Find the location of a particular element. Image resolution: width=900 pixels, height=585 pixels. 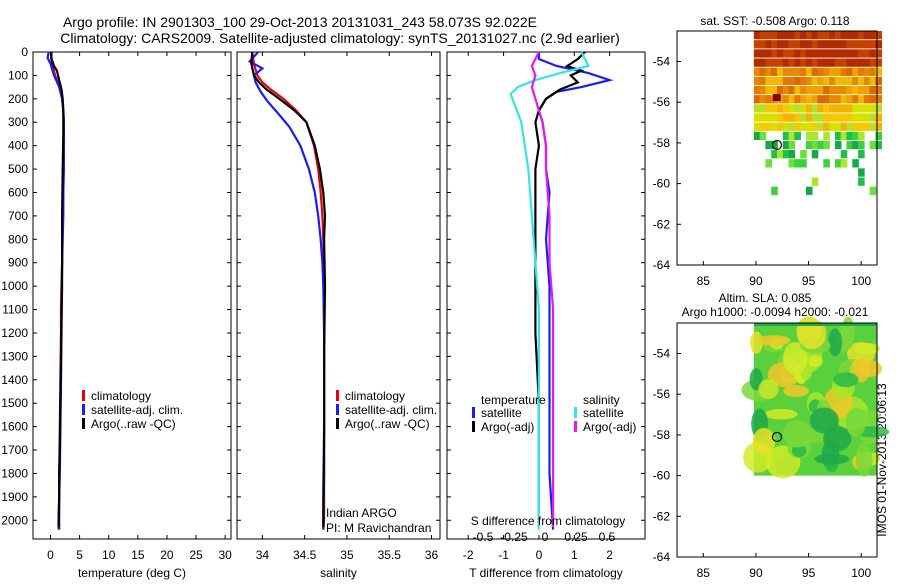

altim-sla-x-tick-label: 95 is located at coordinates (809, 573).